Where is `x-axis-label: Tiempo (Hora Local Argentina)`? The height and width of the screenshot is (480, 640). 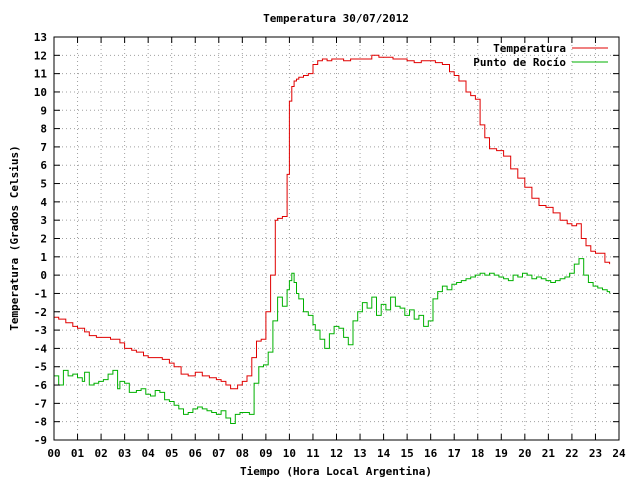 x-axis-label: Tiempo (Hora Local Argentina) is located at coordinates (336, 471).